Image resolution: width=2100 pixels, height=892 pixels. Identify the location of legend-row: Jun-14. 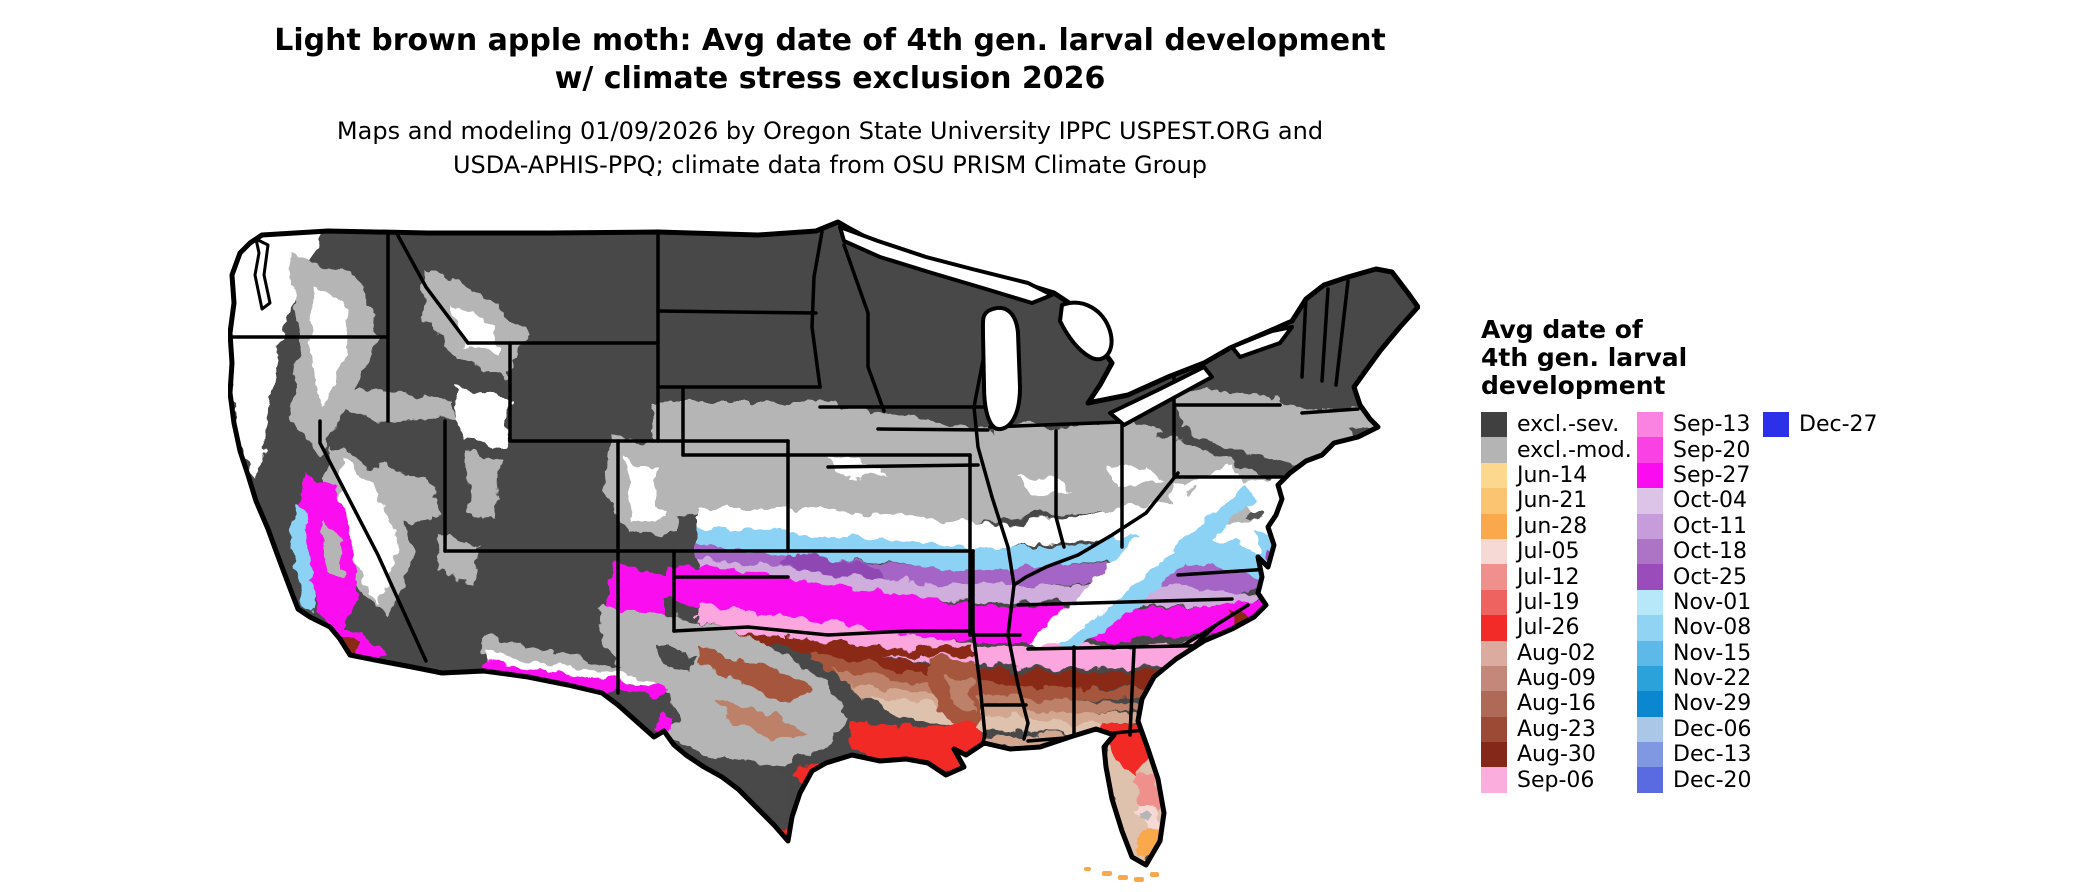
(1559, 475).